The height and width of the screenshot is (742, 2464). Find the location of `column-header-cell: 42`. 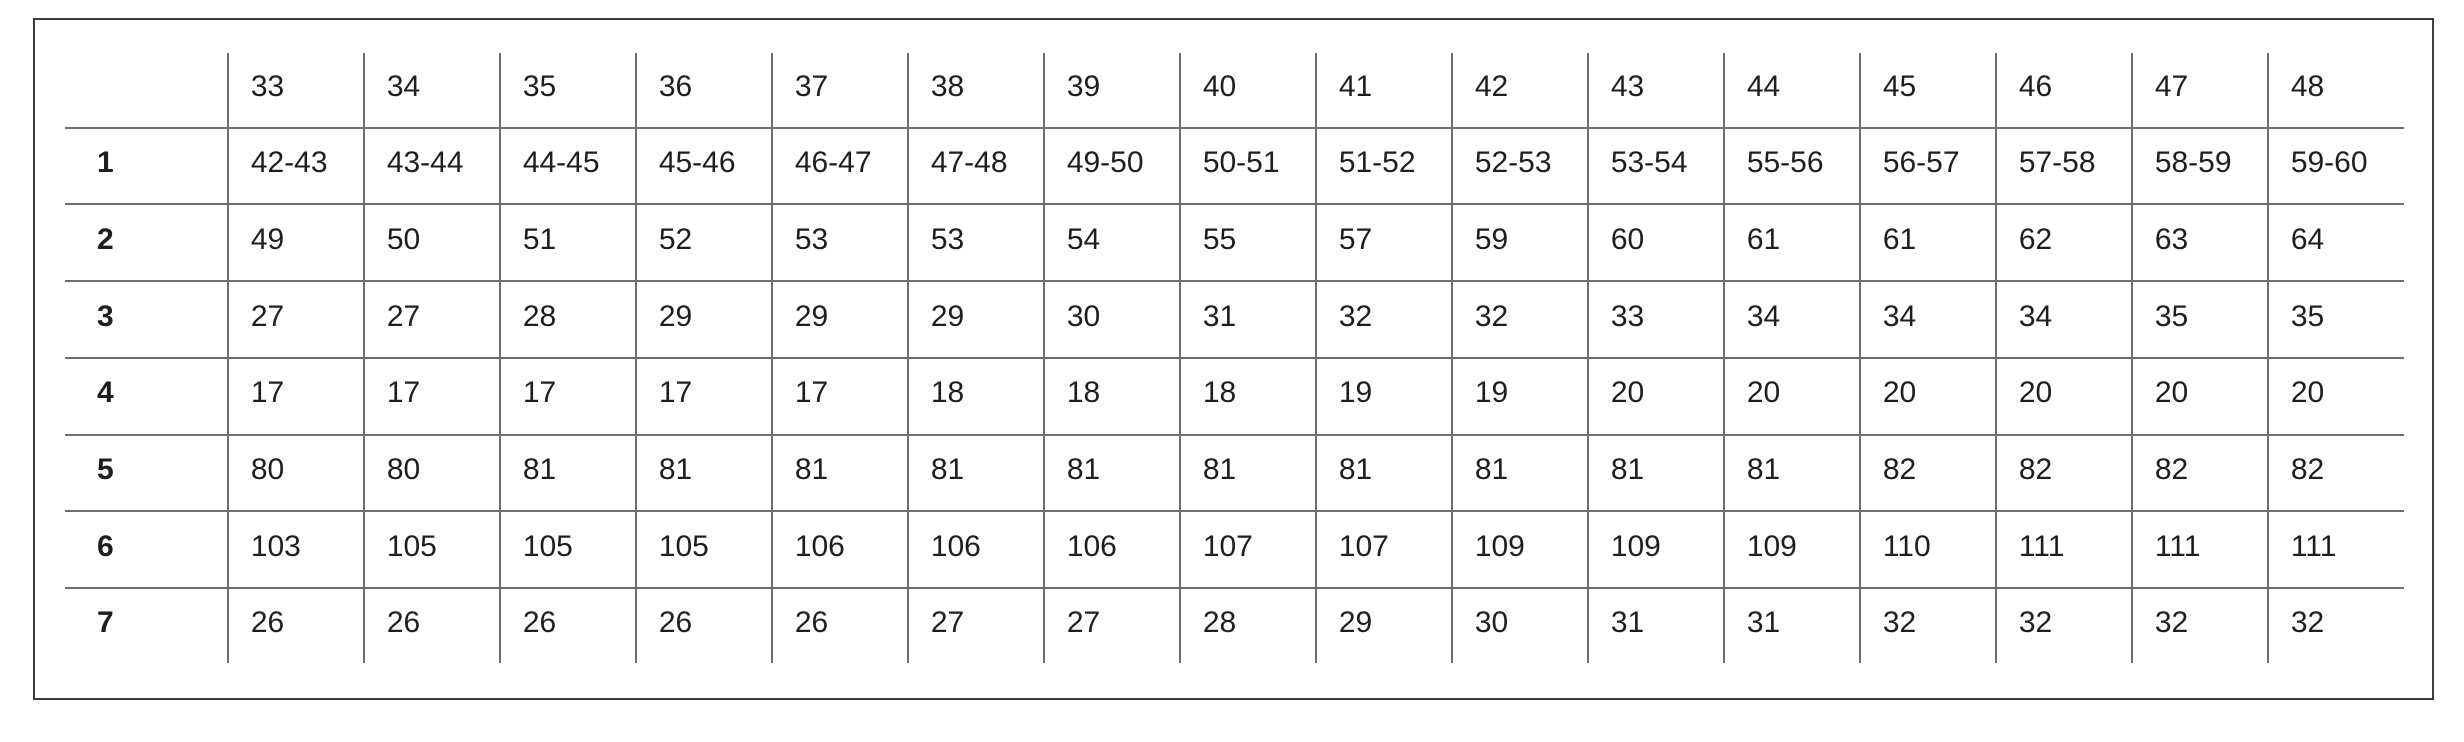

column-header-cell: 42 is located at coordinates (1519, 91).